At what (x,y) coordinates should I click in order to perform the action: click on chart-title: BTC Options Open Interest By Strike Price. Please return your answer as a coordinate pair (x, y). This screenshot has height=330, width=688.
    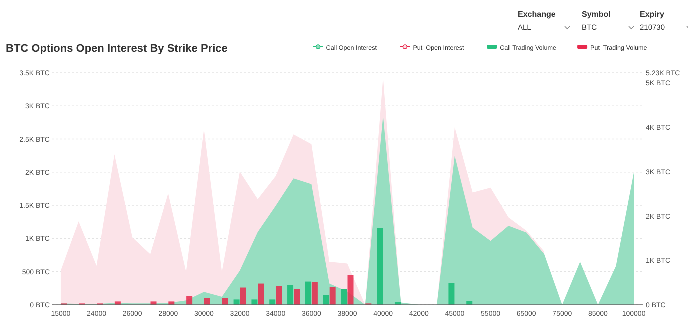
    Looking at the image, I should click on (117, 49).